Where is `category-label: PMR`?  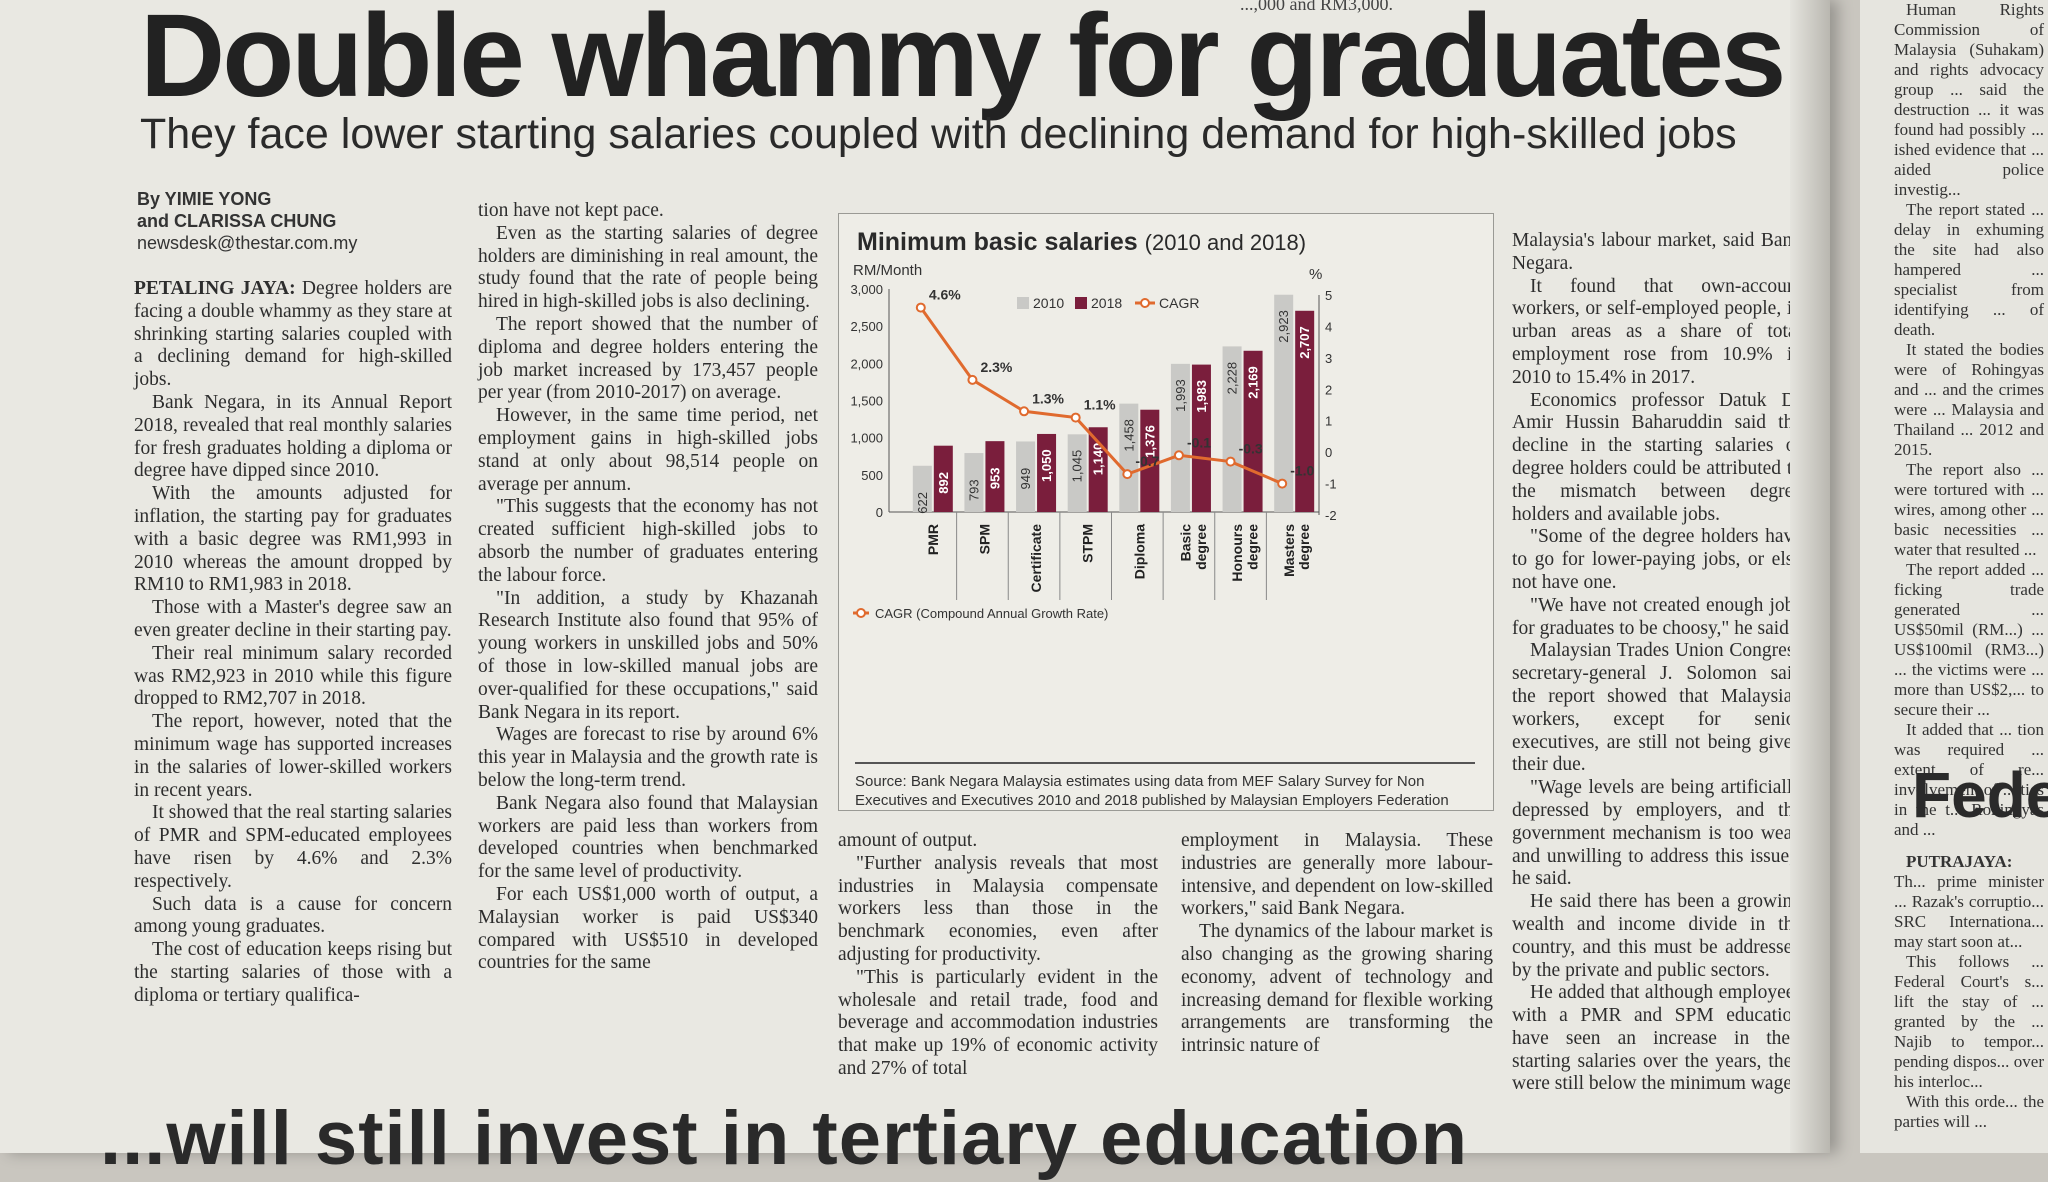 category-label: PMR is located at coordinates (933, 539).